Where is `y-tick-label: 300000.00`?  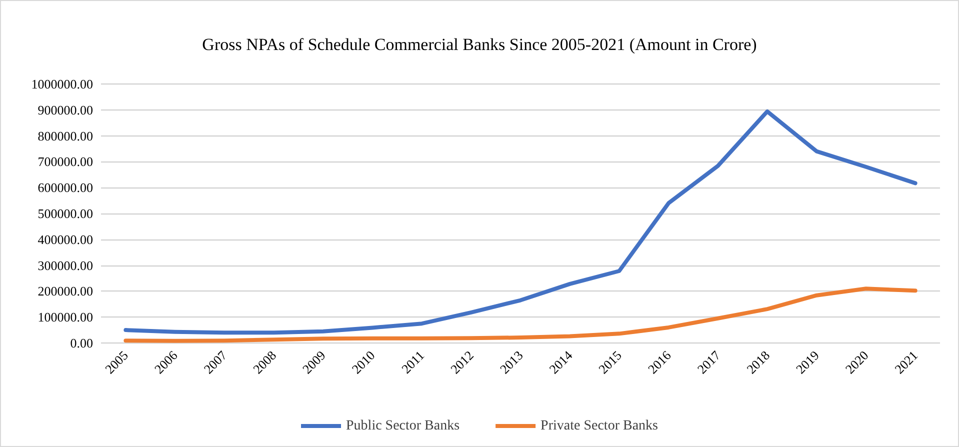 y-tick-label: 300000.00 is located at coordinates (65, 265).